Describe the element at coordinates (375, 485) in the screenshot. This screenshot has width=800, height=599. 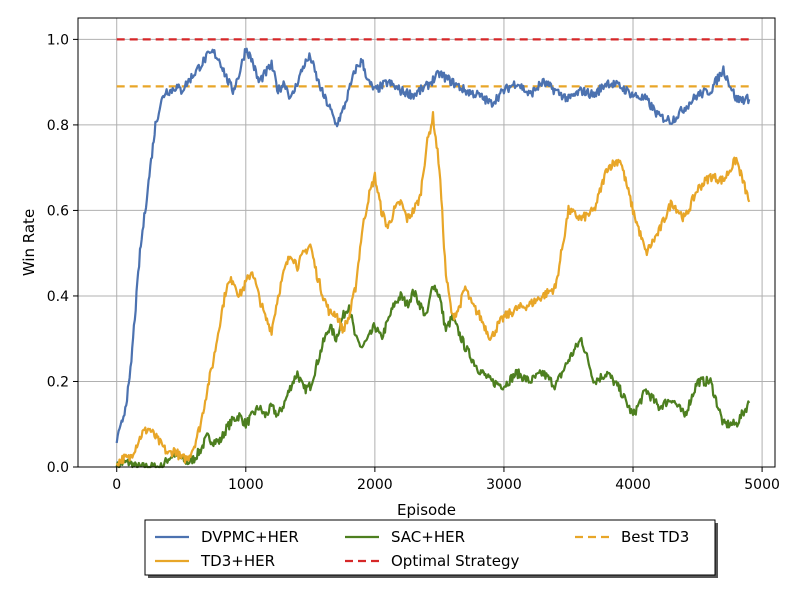
I see `x-tick-label: 2000` at that location.